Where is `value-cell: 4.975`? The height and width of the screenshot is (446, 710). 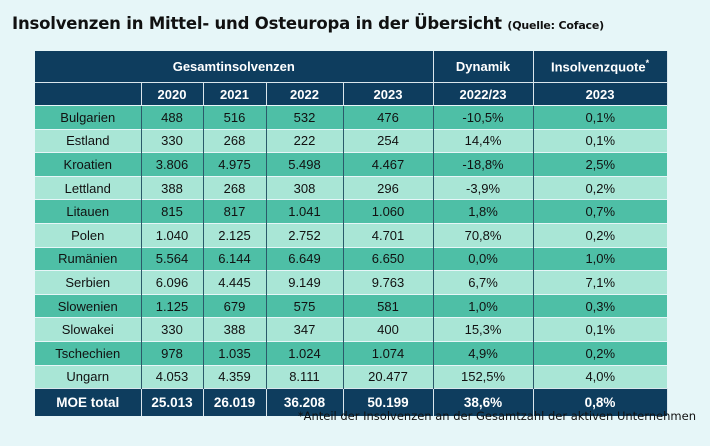 value-cell: 4.975 is located at coordinates (235, 164).